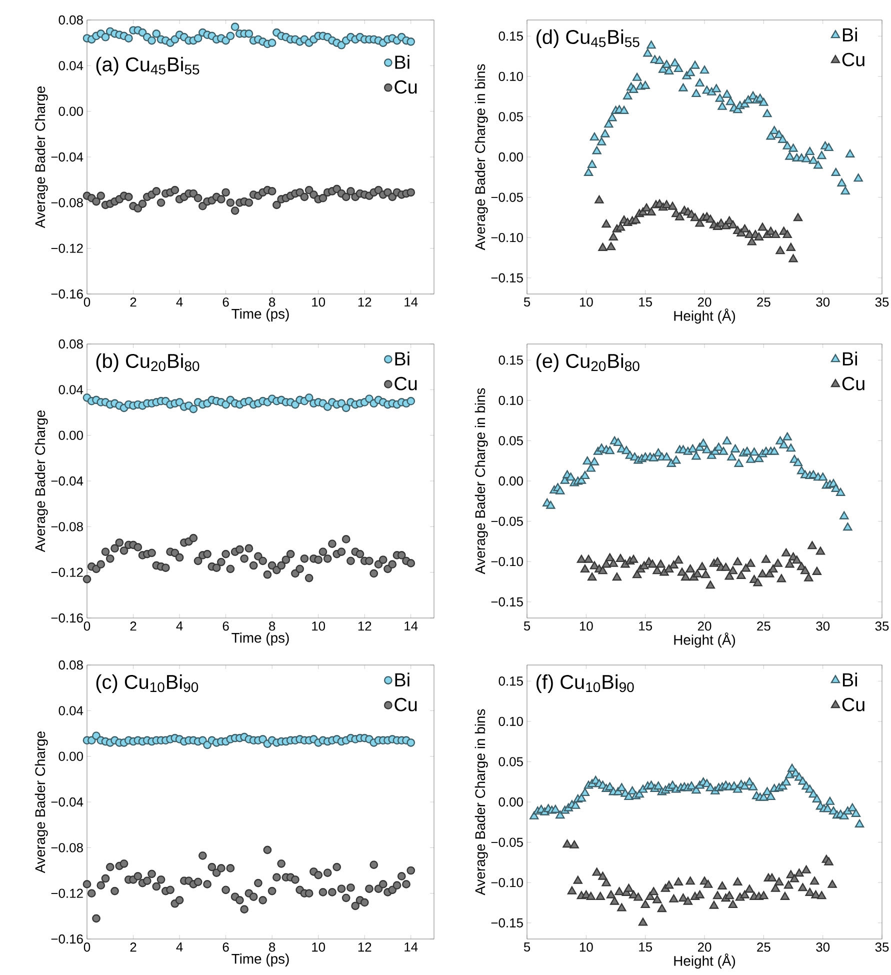 The height and width of the screenshot is (975, 891). Describe the element at coordinates (588, 362) in the screenshot. I see `chart-title: (e) Cu$_{20}$Bi$_{80}$` at that location.